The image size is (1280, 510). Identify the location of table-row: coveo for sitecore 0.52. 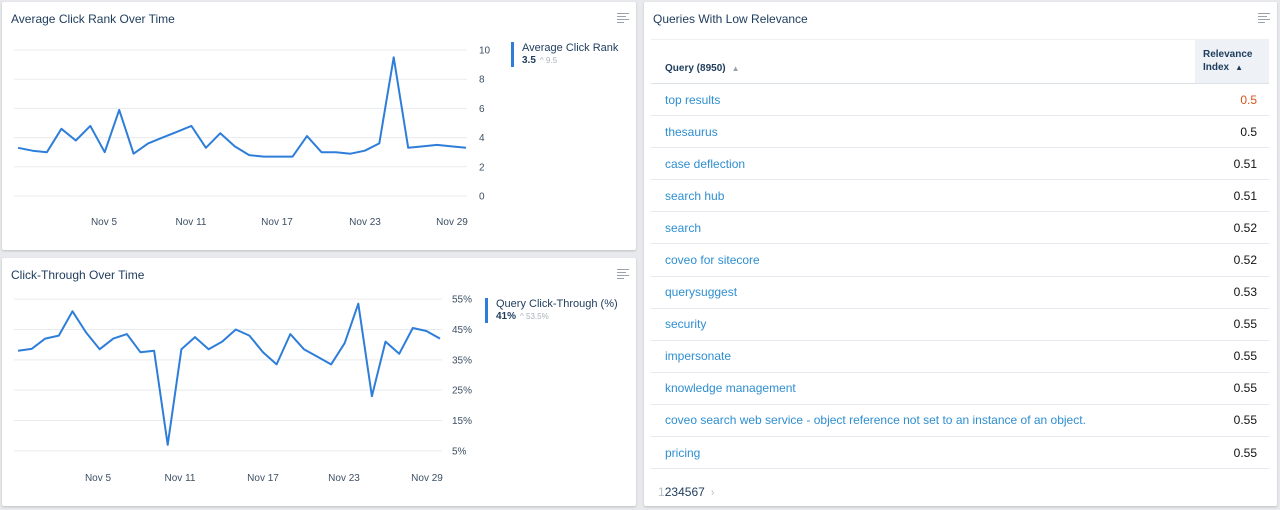
(960, 260).